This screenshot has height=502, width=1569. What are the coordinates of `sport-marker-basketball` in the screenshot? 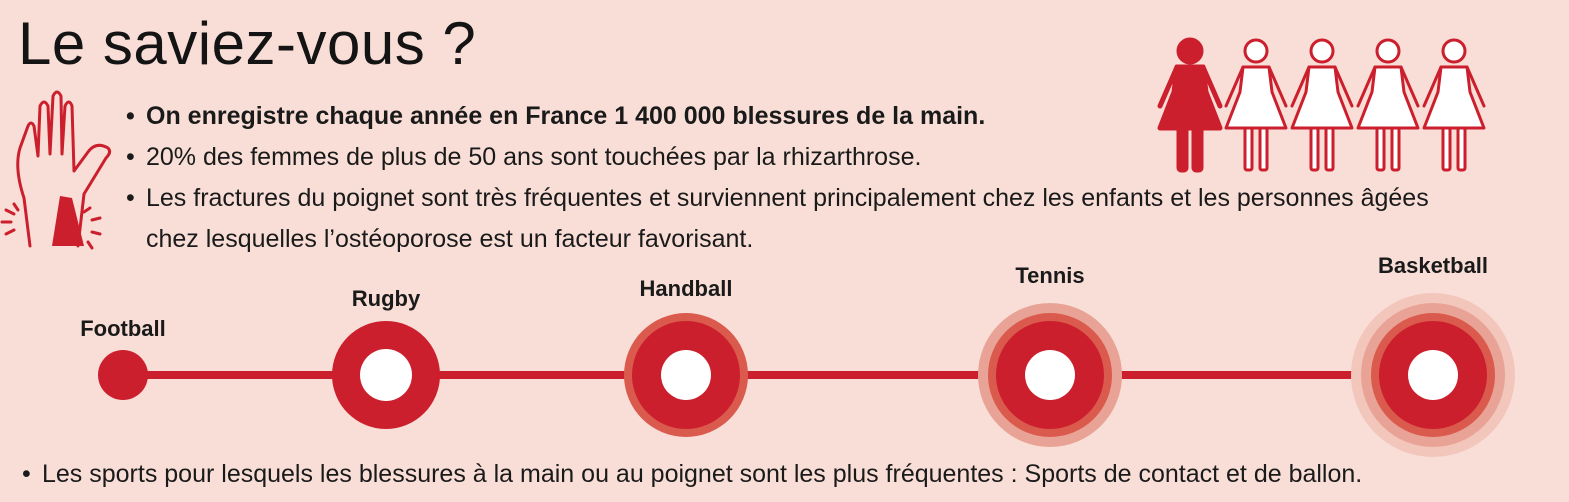 It's located at (1433, 375).